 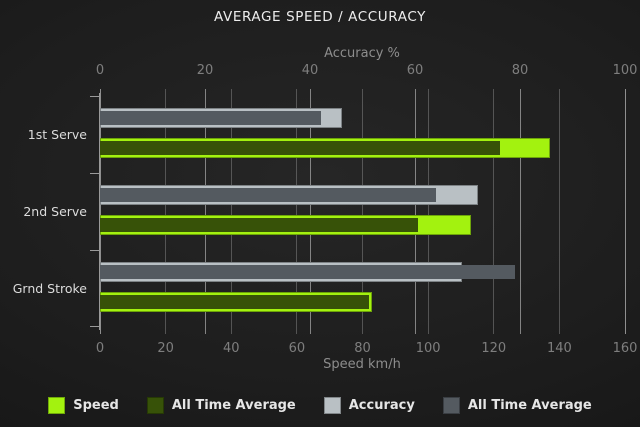 I want to click on accuracy-tick-label: 100, so click(x=625, y=70).